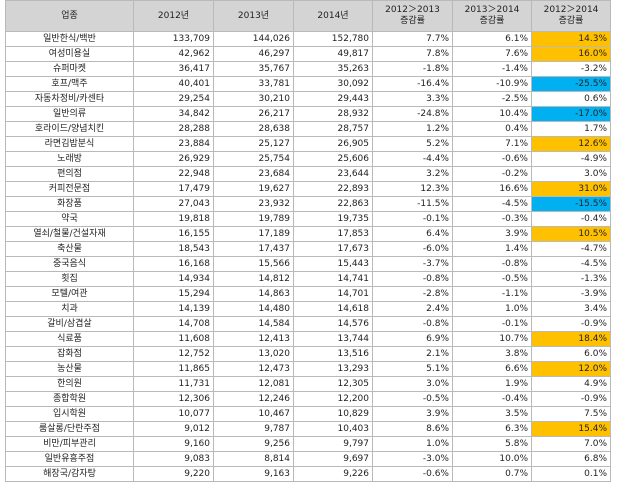  Describe the element at coordinates (333, 474) in the screenshot. I see `cell-2014: 9,226` at that location.